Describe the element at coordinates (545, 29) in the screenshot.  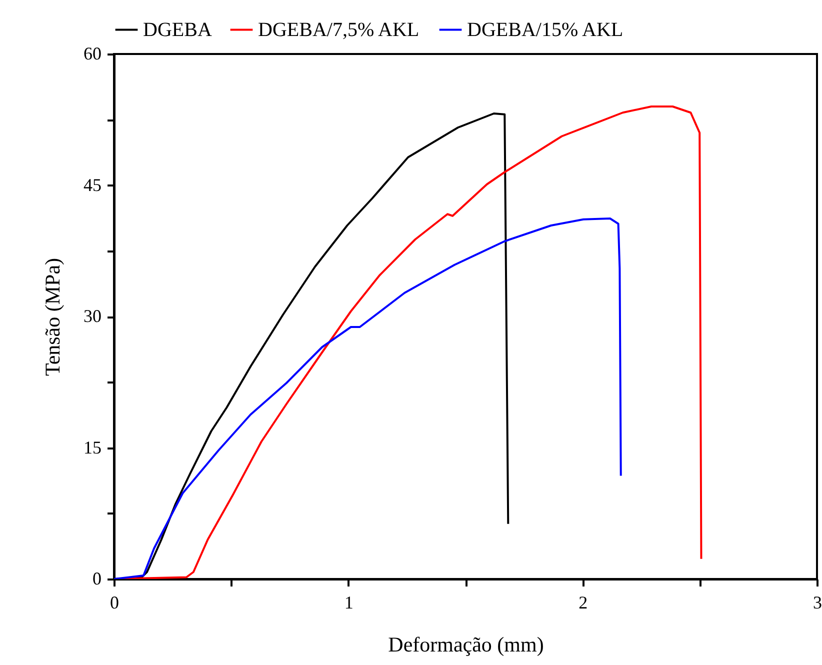
I see `legend-label: DGEBA/15% AKL` at that location.